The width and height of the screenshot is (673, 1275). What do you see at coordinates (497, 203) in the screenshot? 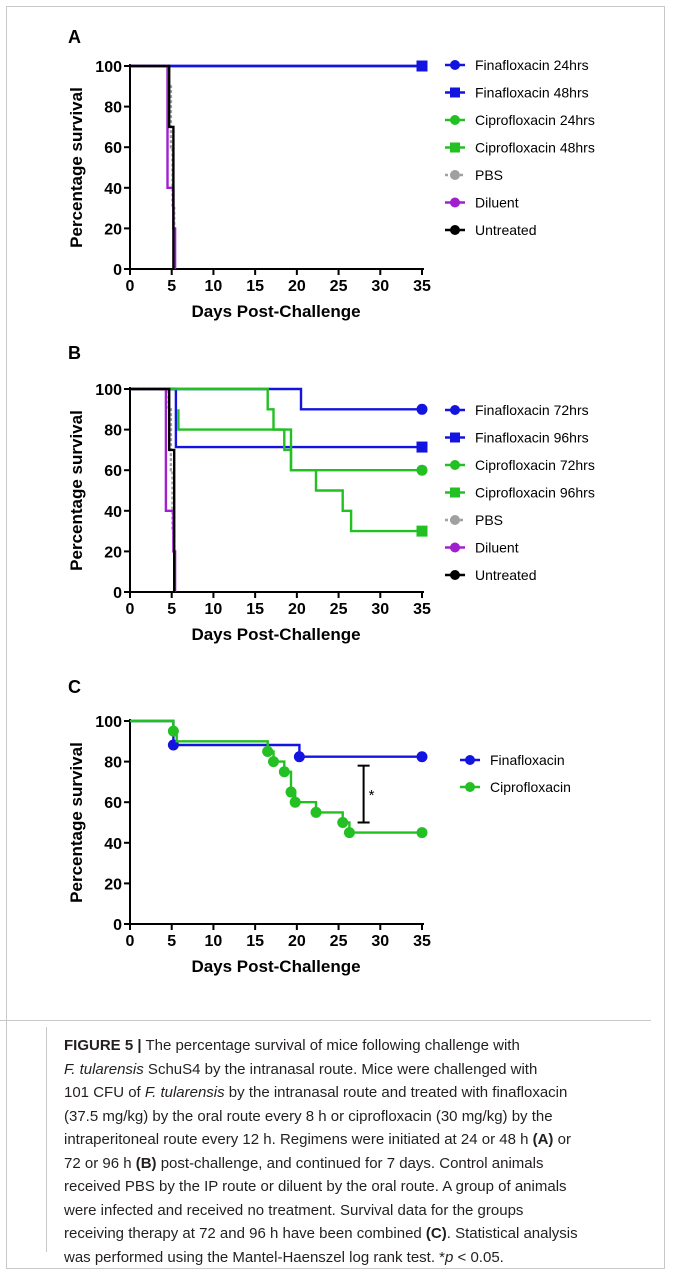
I see `legend-label: Diluent` at bounding box center [497, 203].